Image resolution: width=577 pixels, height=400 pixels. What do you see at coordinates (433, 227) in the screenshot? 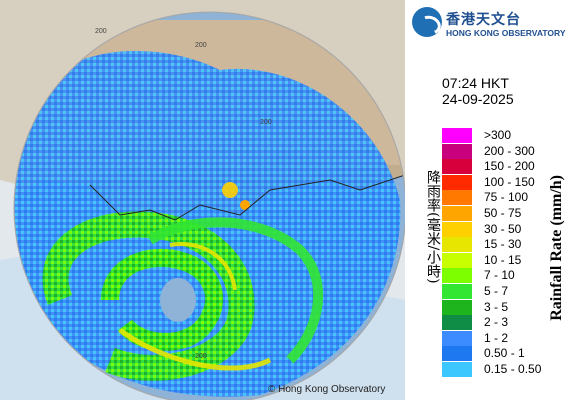
I see `legend-title-zh: 降雨率(毫米/小時)` at bounding box center [433, 227].